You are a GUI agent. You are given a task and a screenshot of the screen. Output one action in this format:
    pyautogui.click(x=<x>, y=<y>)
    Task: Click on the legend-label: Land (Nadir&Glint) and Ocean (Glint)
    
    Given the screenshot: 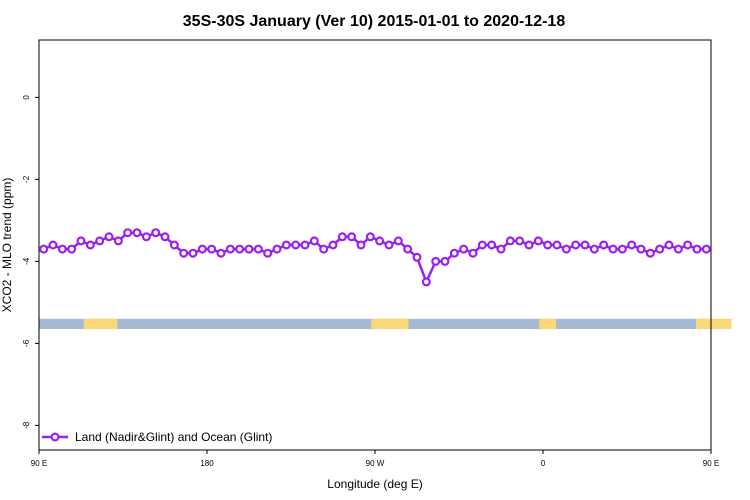 What is the action you would take?
    pyautogui.click(x=173, y=437)
    